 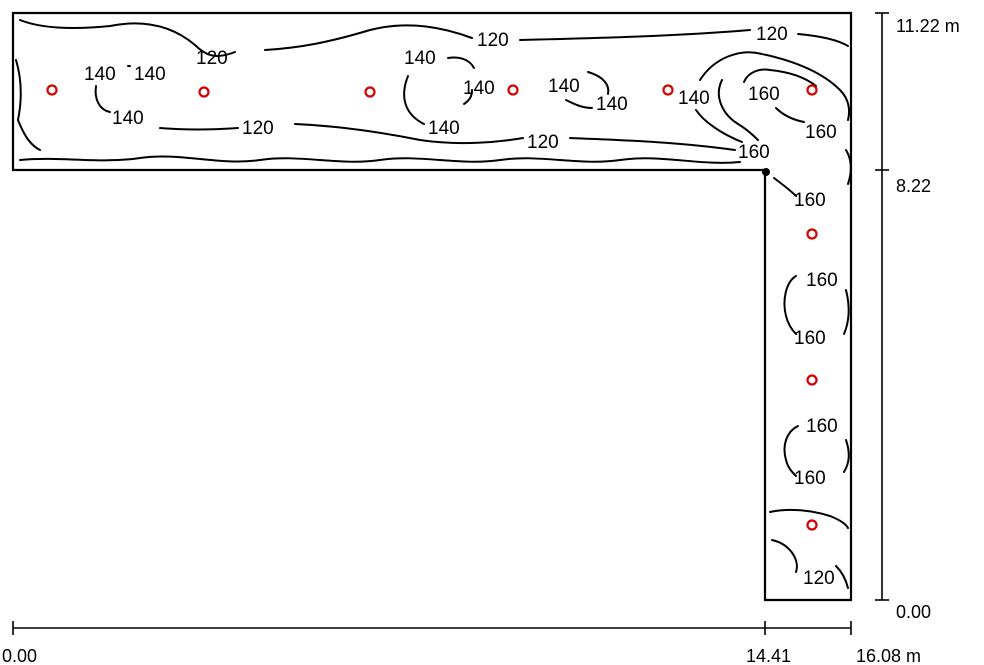 What do you see at coordinates (846, 312) in the screenshot?
I see `contour-160-g` at bounding box center [846, 312].